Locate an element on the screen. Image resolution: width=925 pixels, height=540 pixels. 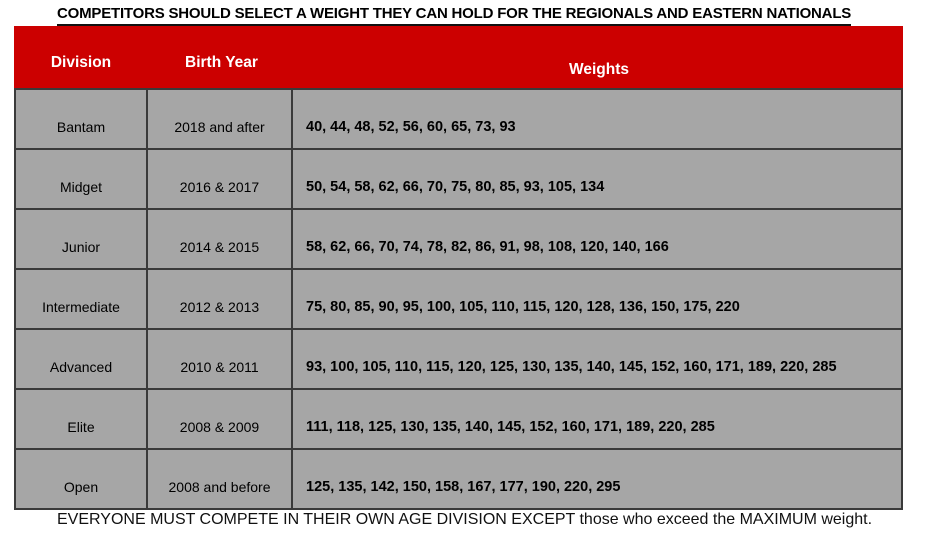
birth-year-cell: 2012 & 2013 is located at coordinates (220, 299).